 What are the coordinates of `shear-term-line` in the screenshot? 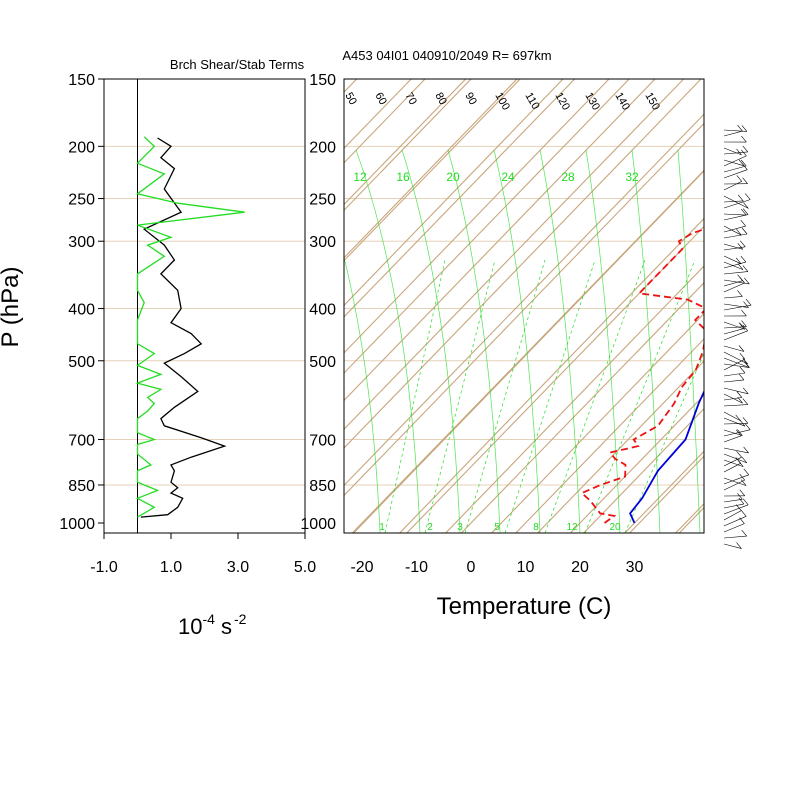 It's located at (183, 327).